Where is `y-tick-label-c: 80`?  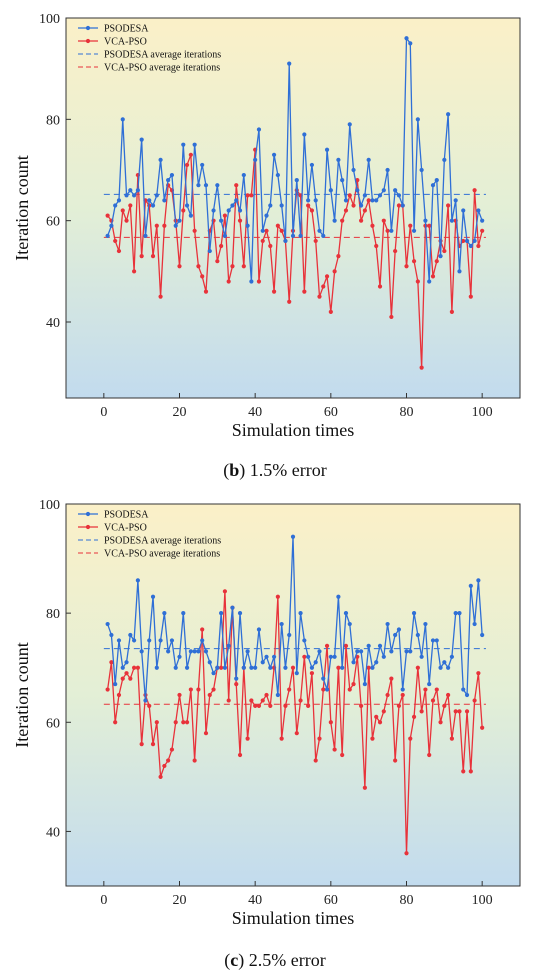 y-tick-label-c: 80 is located at coordinates (53, 614).